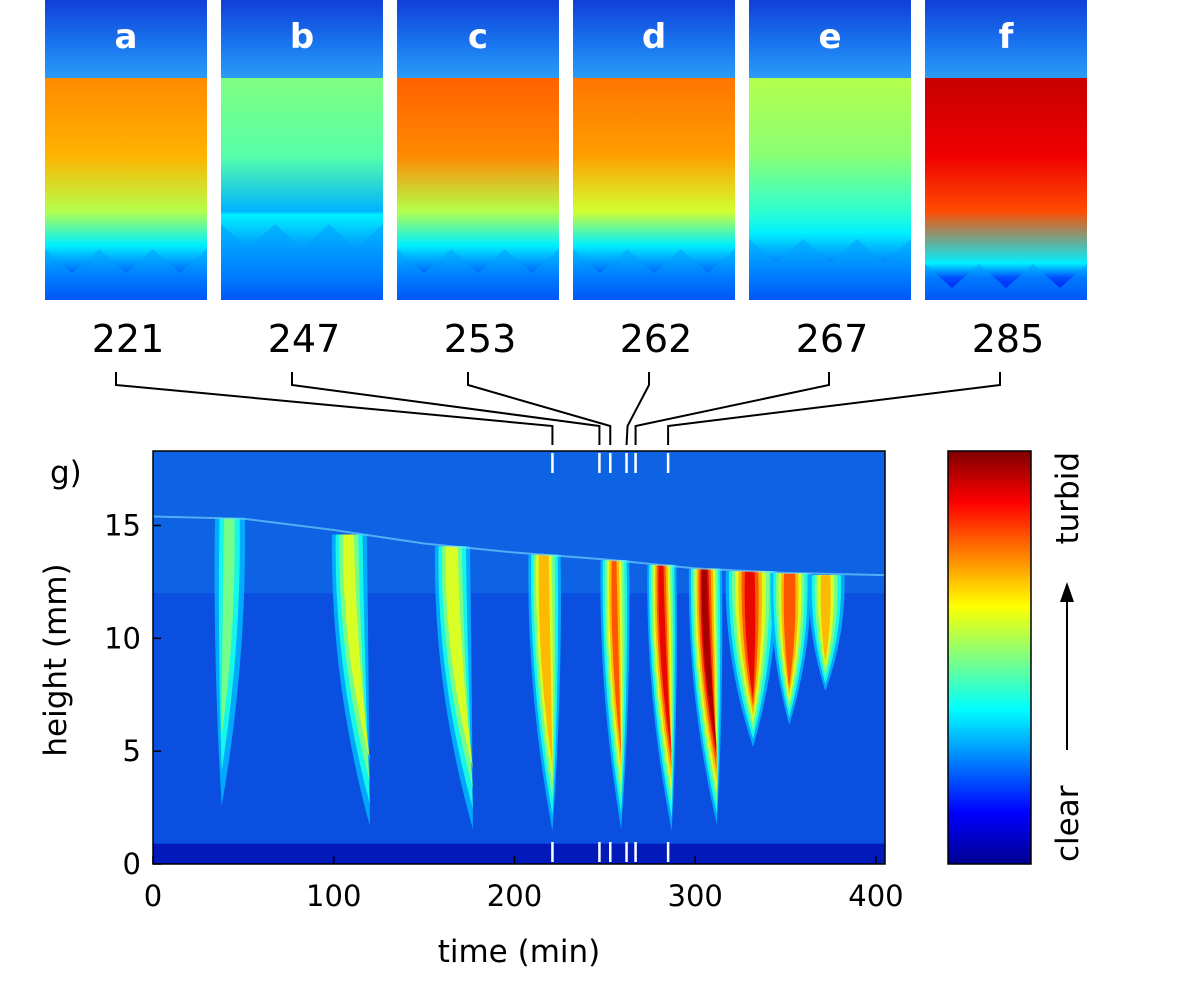 This screenshot has width=1187, height=994. I want to click on x-tick-label: 400, so click(875, 896).